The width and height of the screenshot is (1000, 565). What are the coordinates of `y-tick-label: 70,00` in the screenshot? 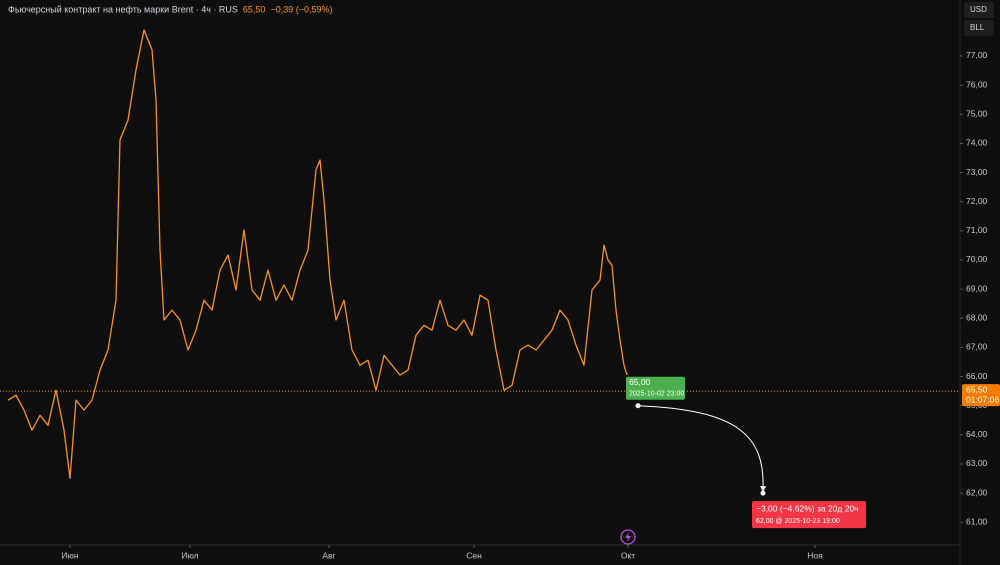 It's located at (977, 259).